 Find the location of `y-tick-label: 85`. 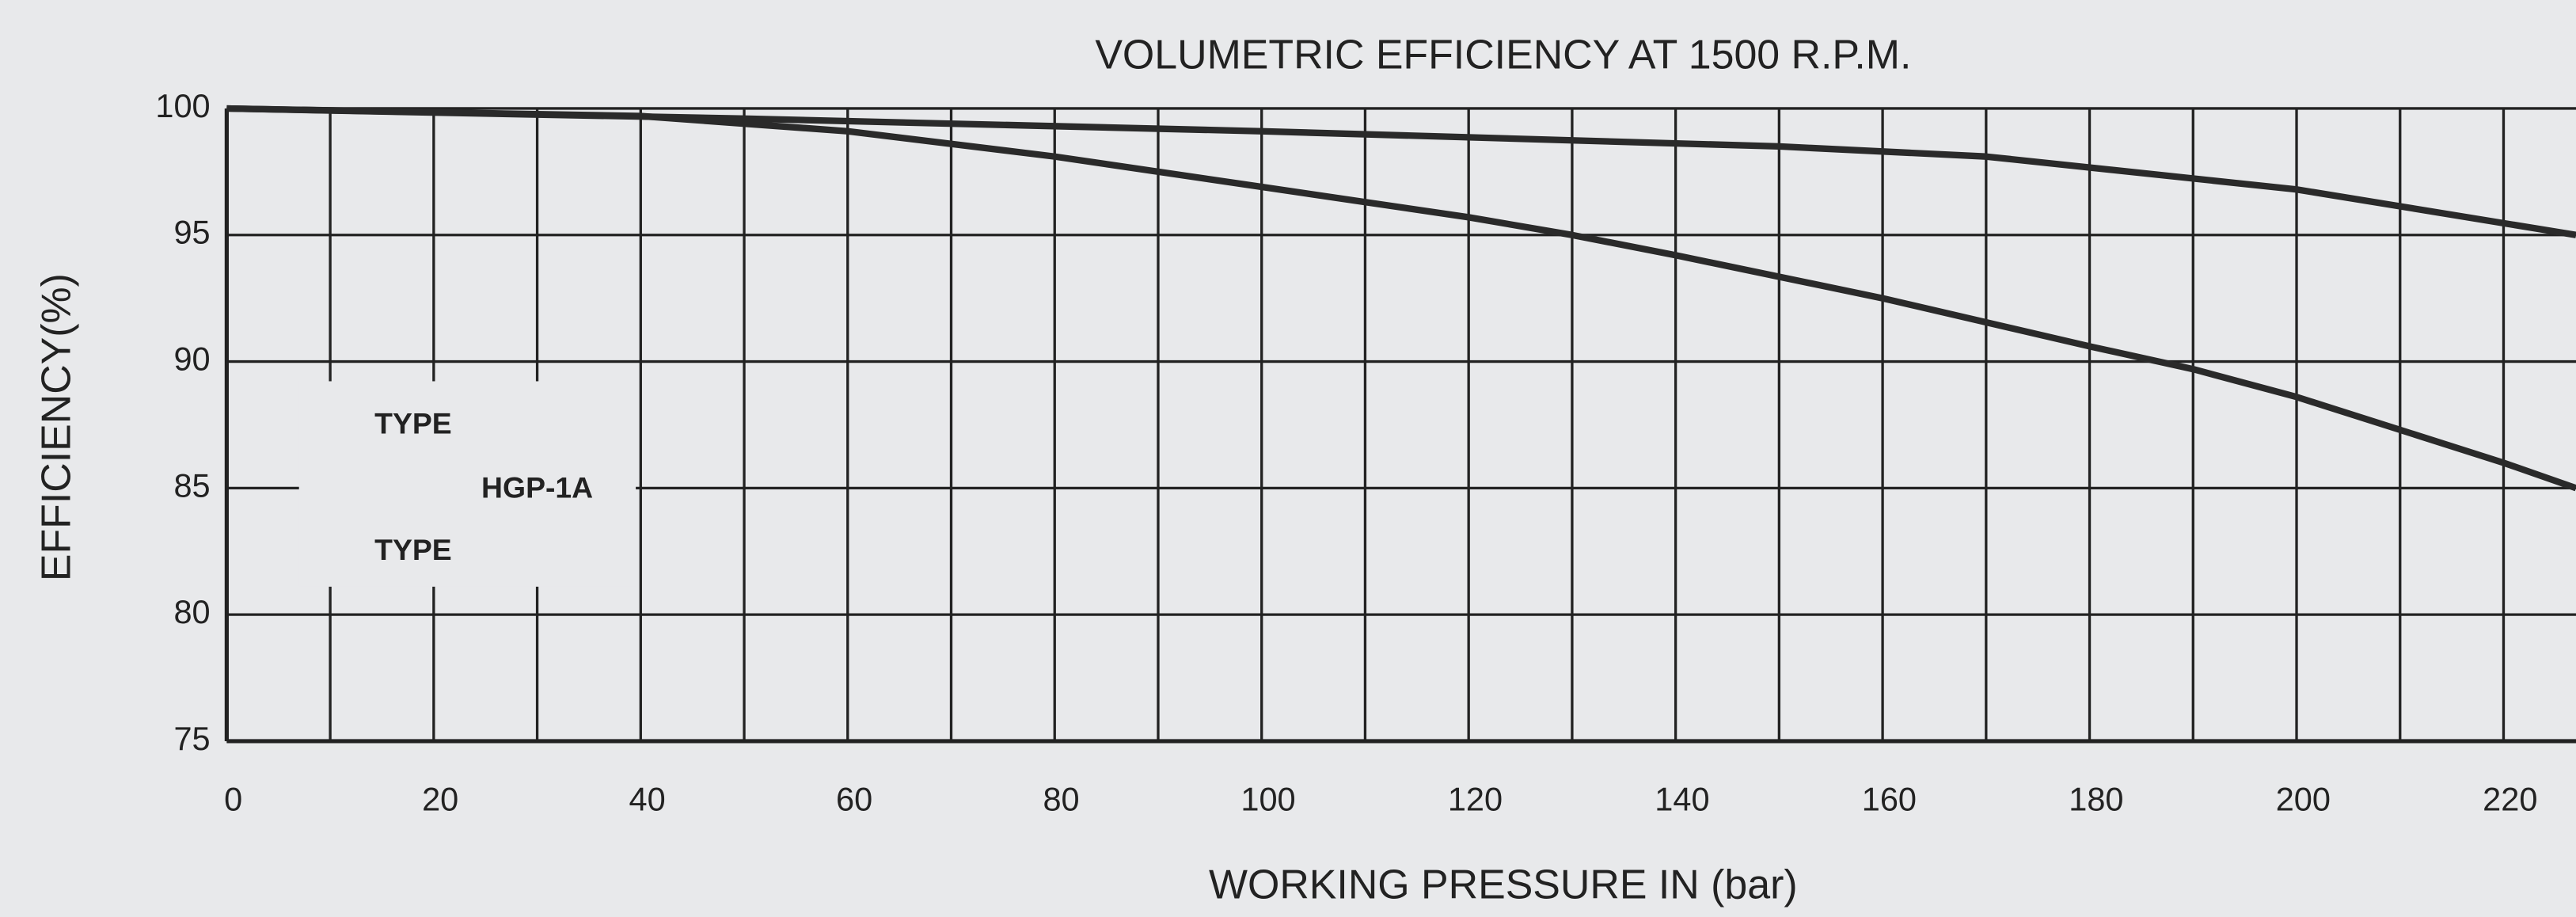

y-tick-label: 85 is located at coordinates (191, 485).